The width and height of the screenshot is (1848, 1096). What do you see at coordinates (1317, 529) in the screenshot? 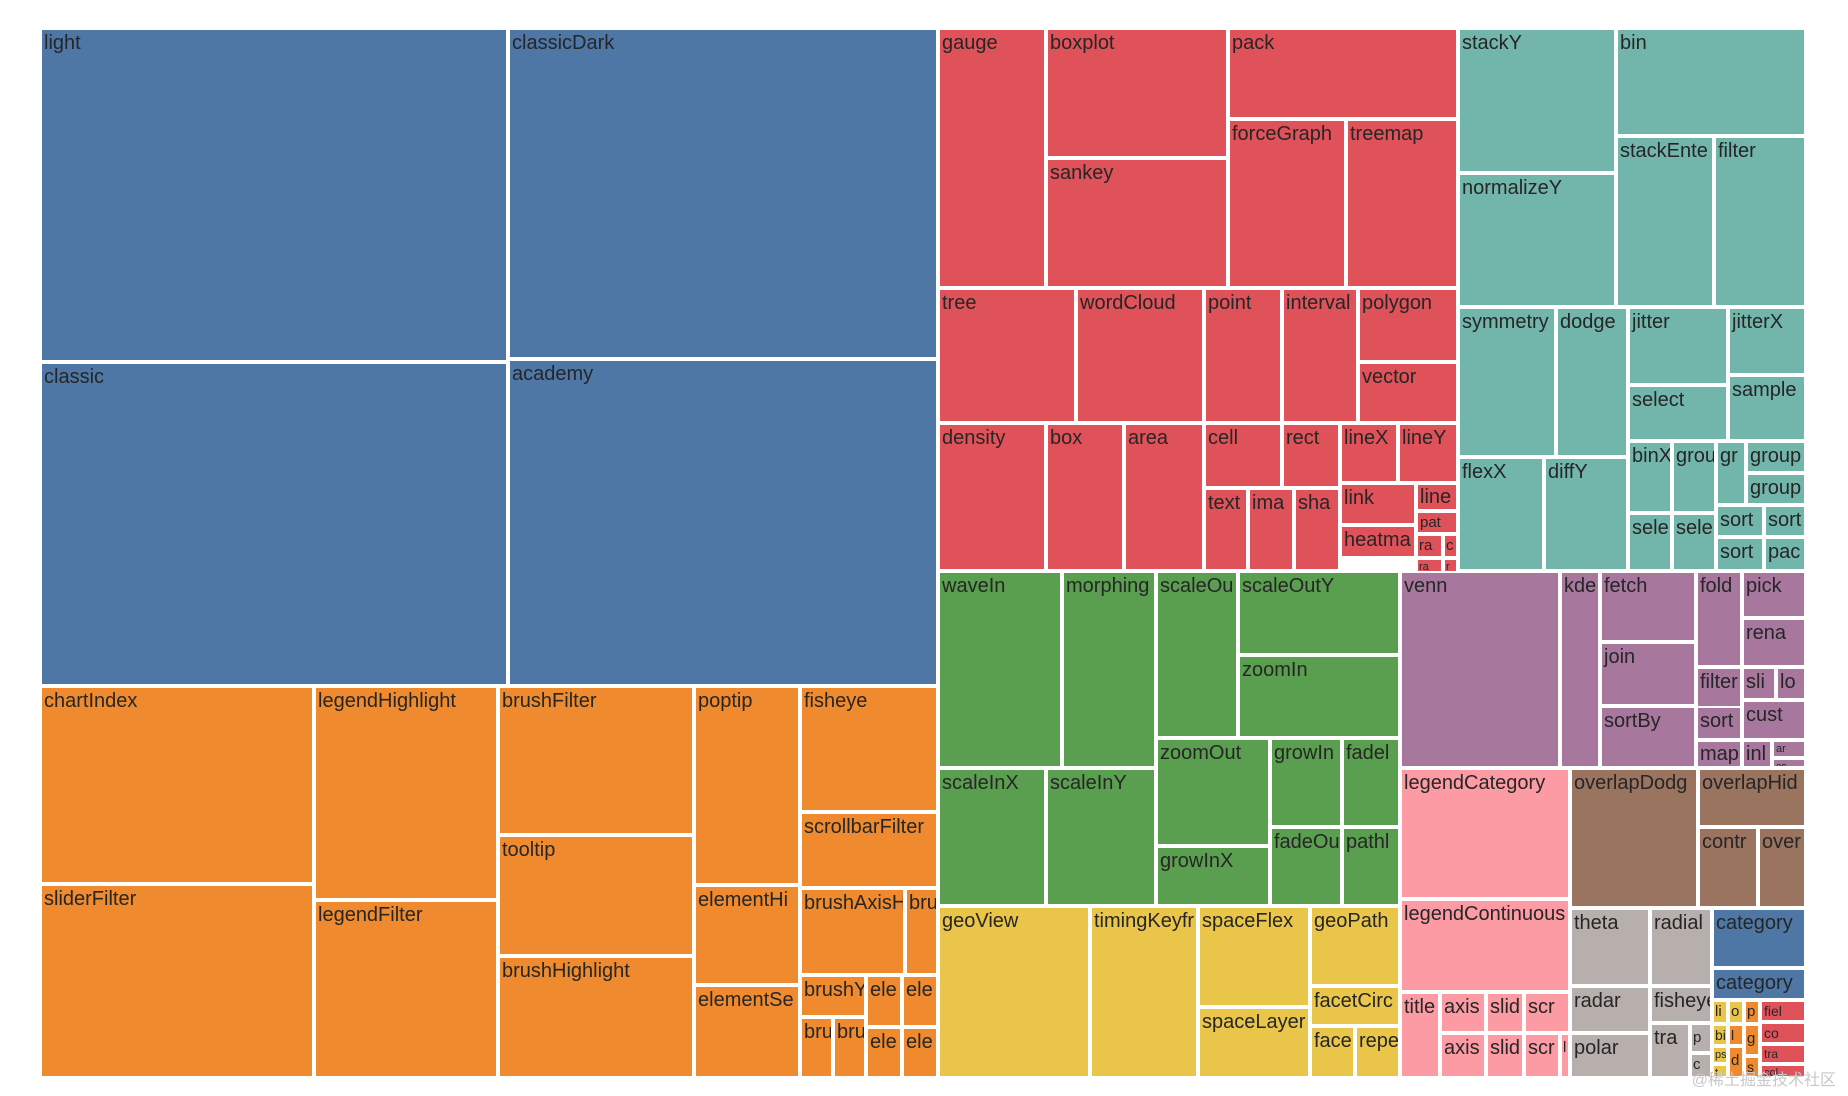
I see `treemap-cell-mark: sha` at bounding box center [1317, 529].